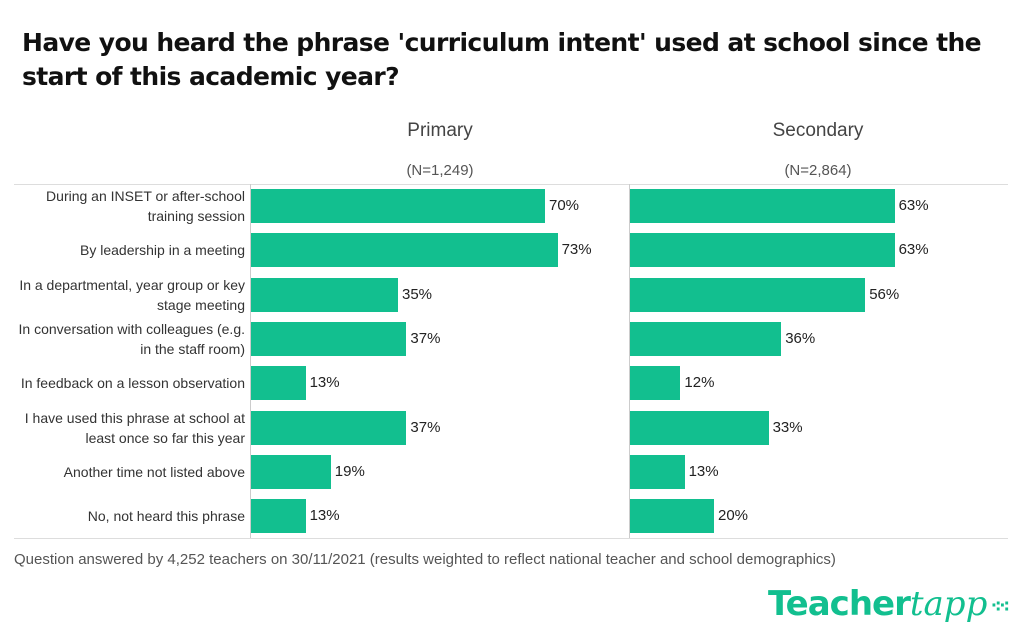 The height and width of the screenshot is (640, 1024). Describe the element at coordinates (629, 361) in the screenshot. I see `axis-line-secondary` at that location.